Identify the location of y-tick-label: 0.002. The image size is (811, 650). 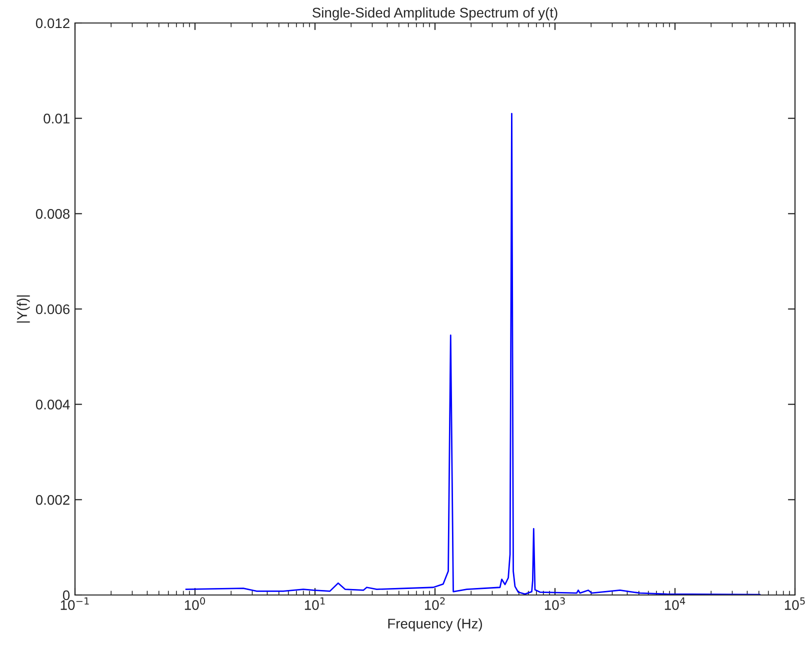
(53, 500).